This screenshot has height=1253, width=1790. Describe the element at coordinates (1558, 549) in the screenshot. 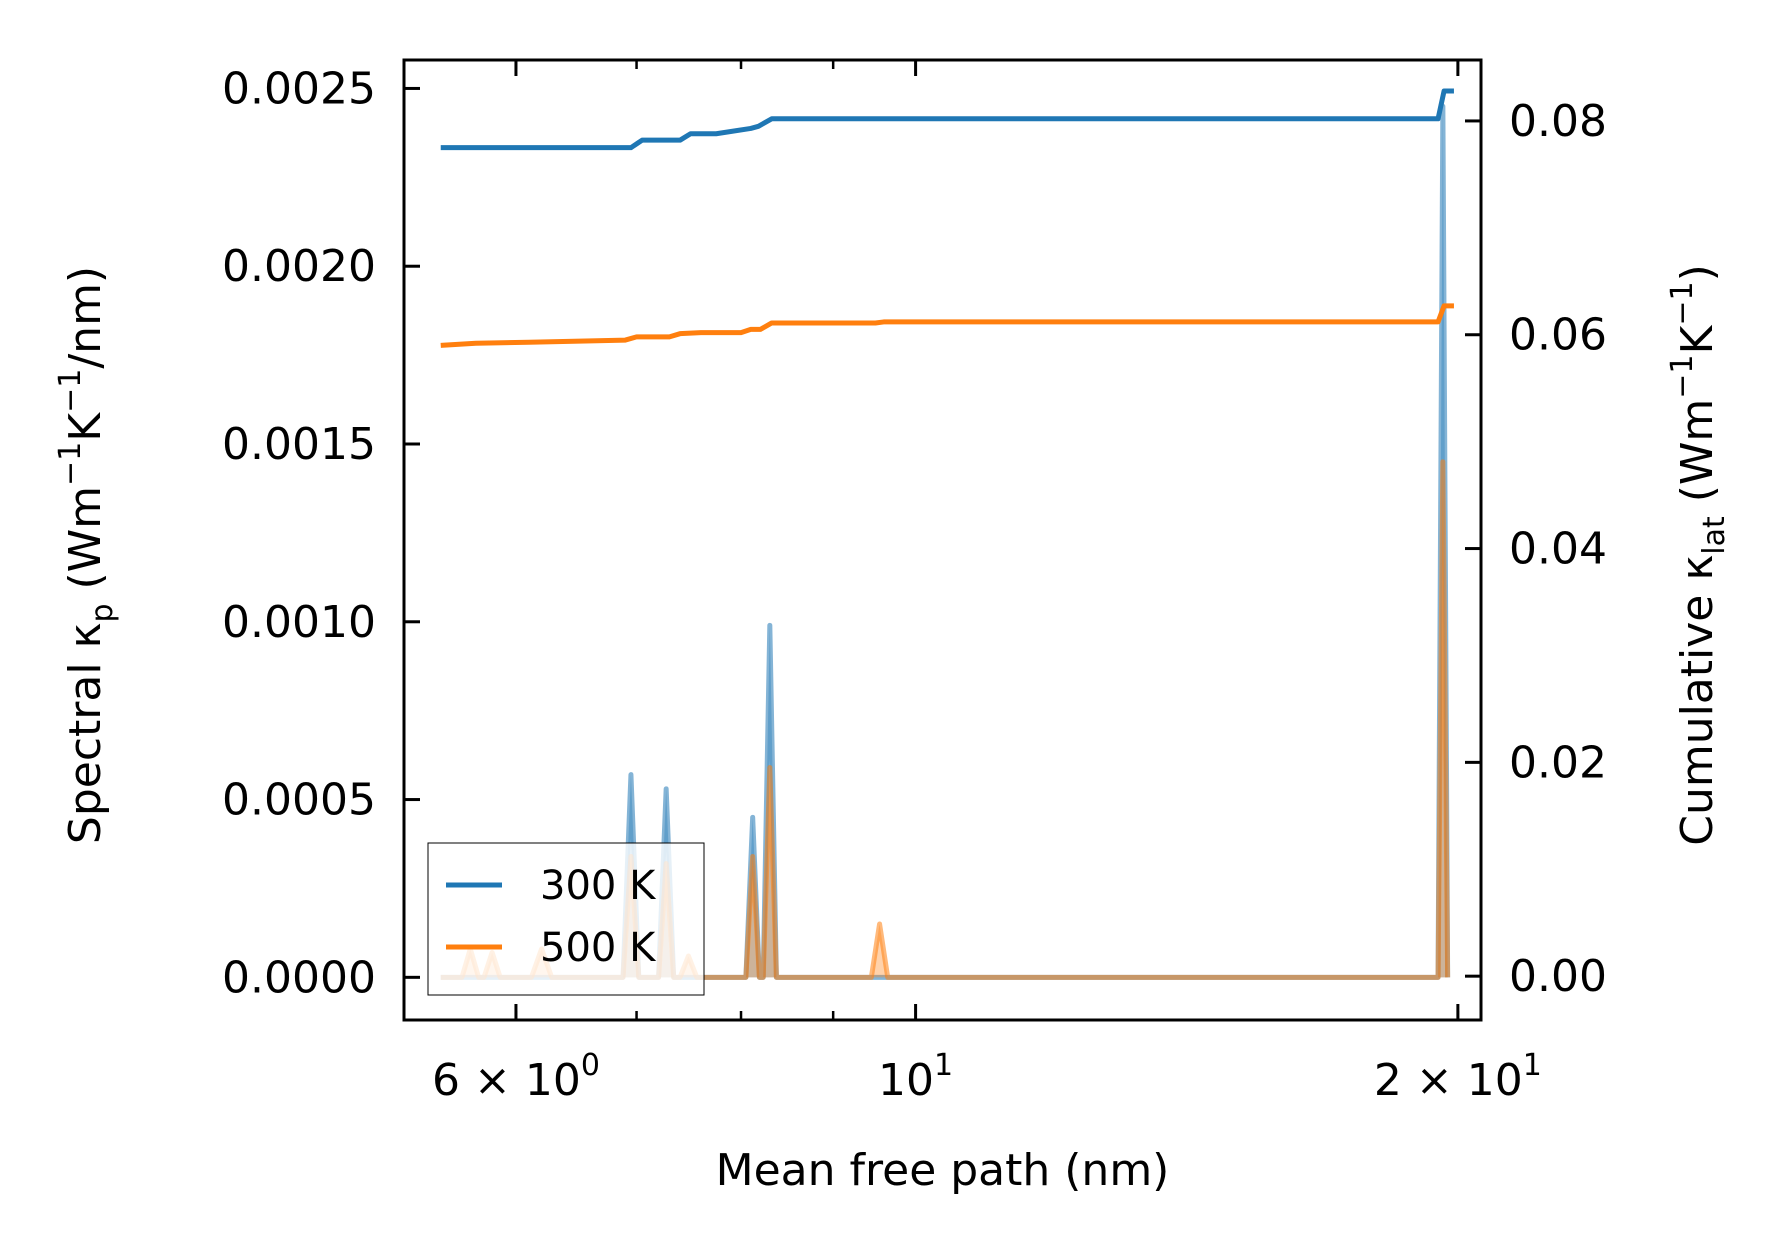

I see `y-right-tick-label: 0.04` at that location.